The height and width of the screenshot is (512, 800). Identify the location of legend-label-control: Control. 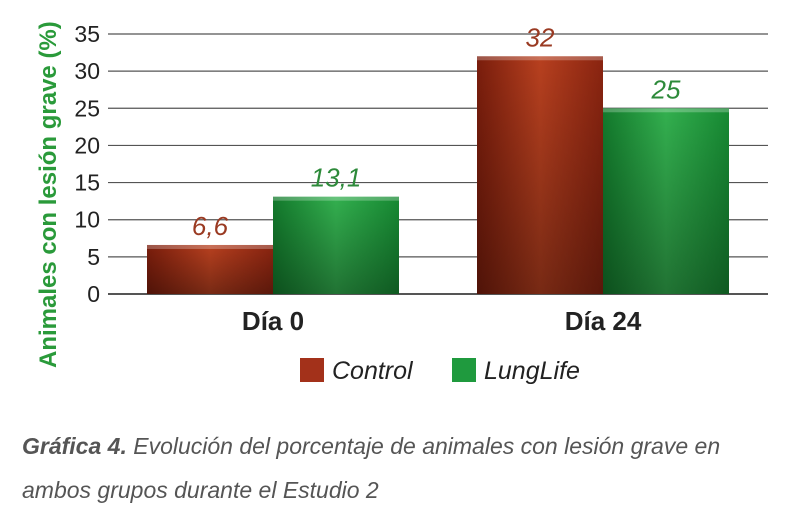
(373, 371).